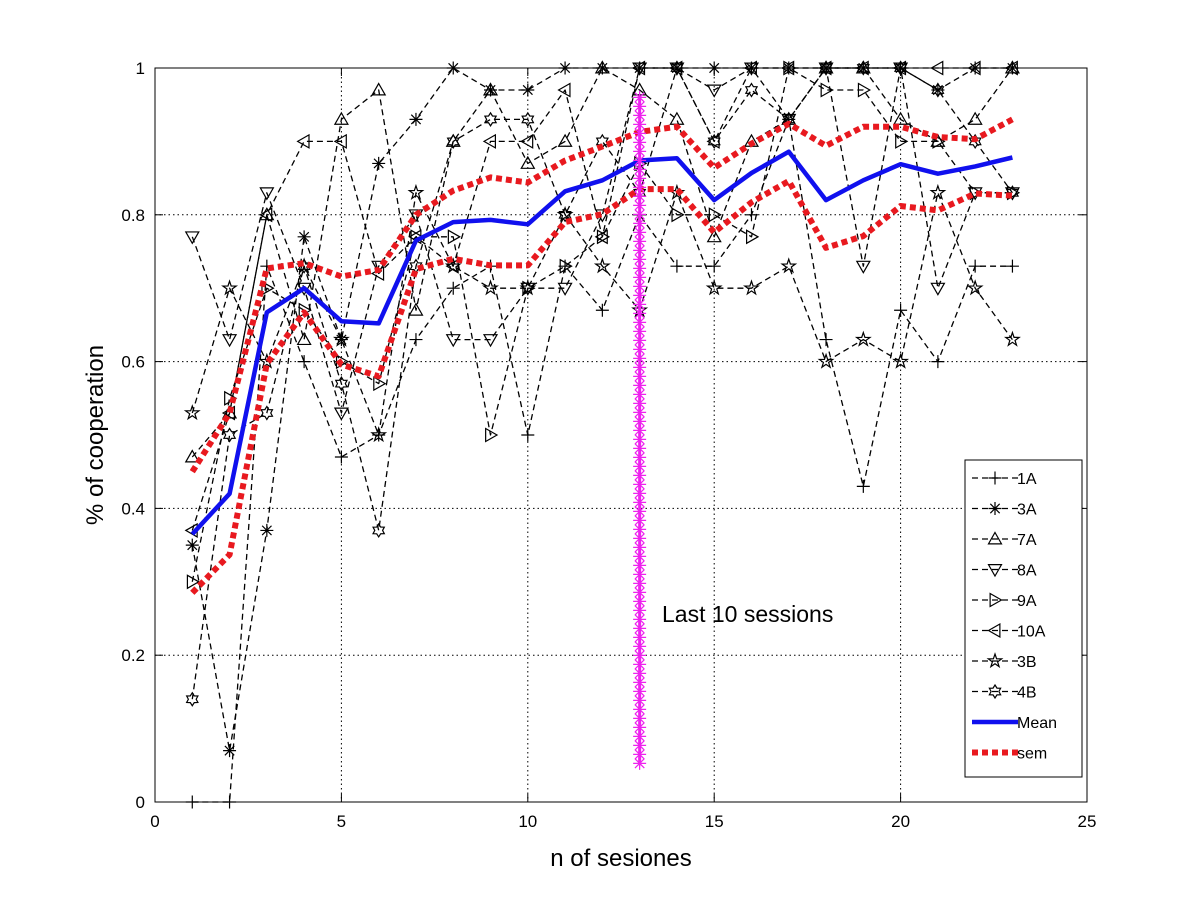  I want to click on legend-label: 8A, so click(1027, 571).